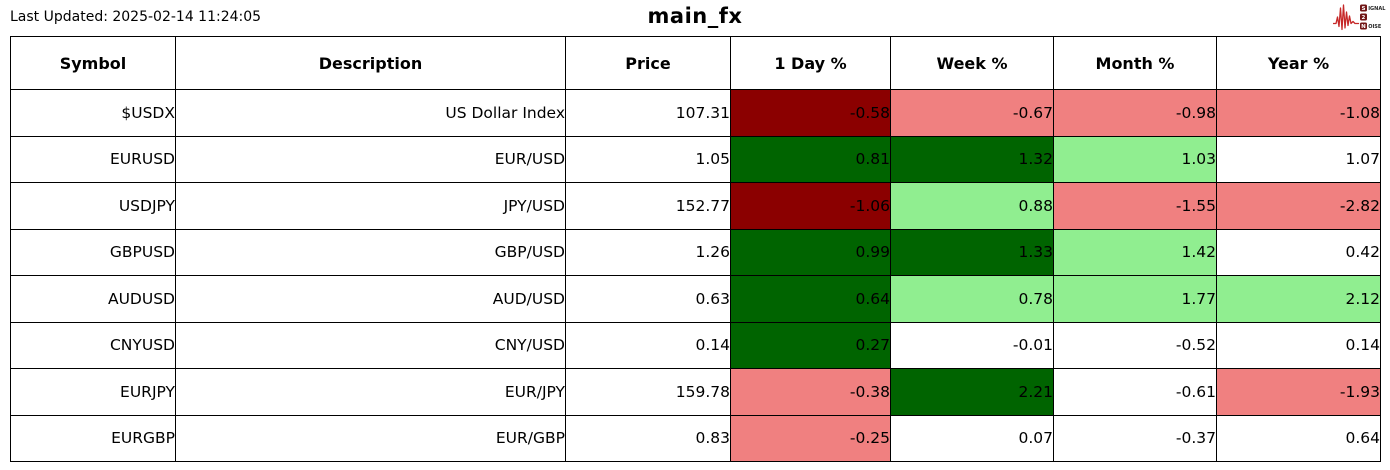 The width and height of the screenshot is (1390, 470). Describe the element at coordinates (810, 438) in the screenshot. I see `change-cell-1-day: -0.25` at that location.